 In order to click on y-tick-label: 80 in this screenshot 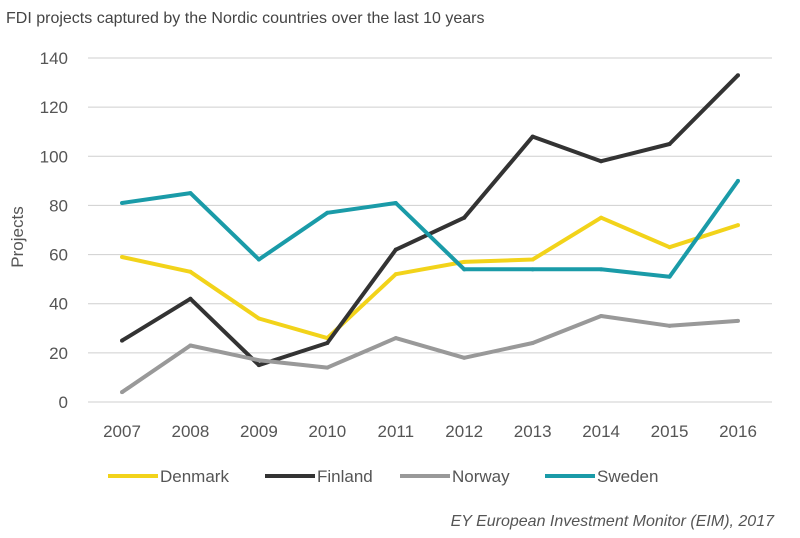, I will do `click(58, 205)`.